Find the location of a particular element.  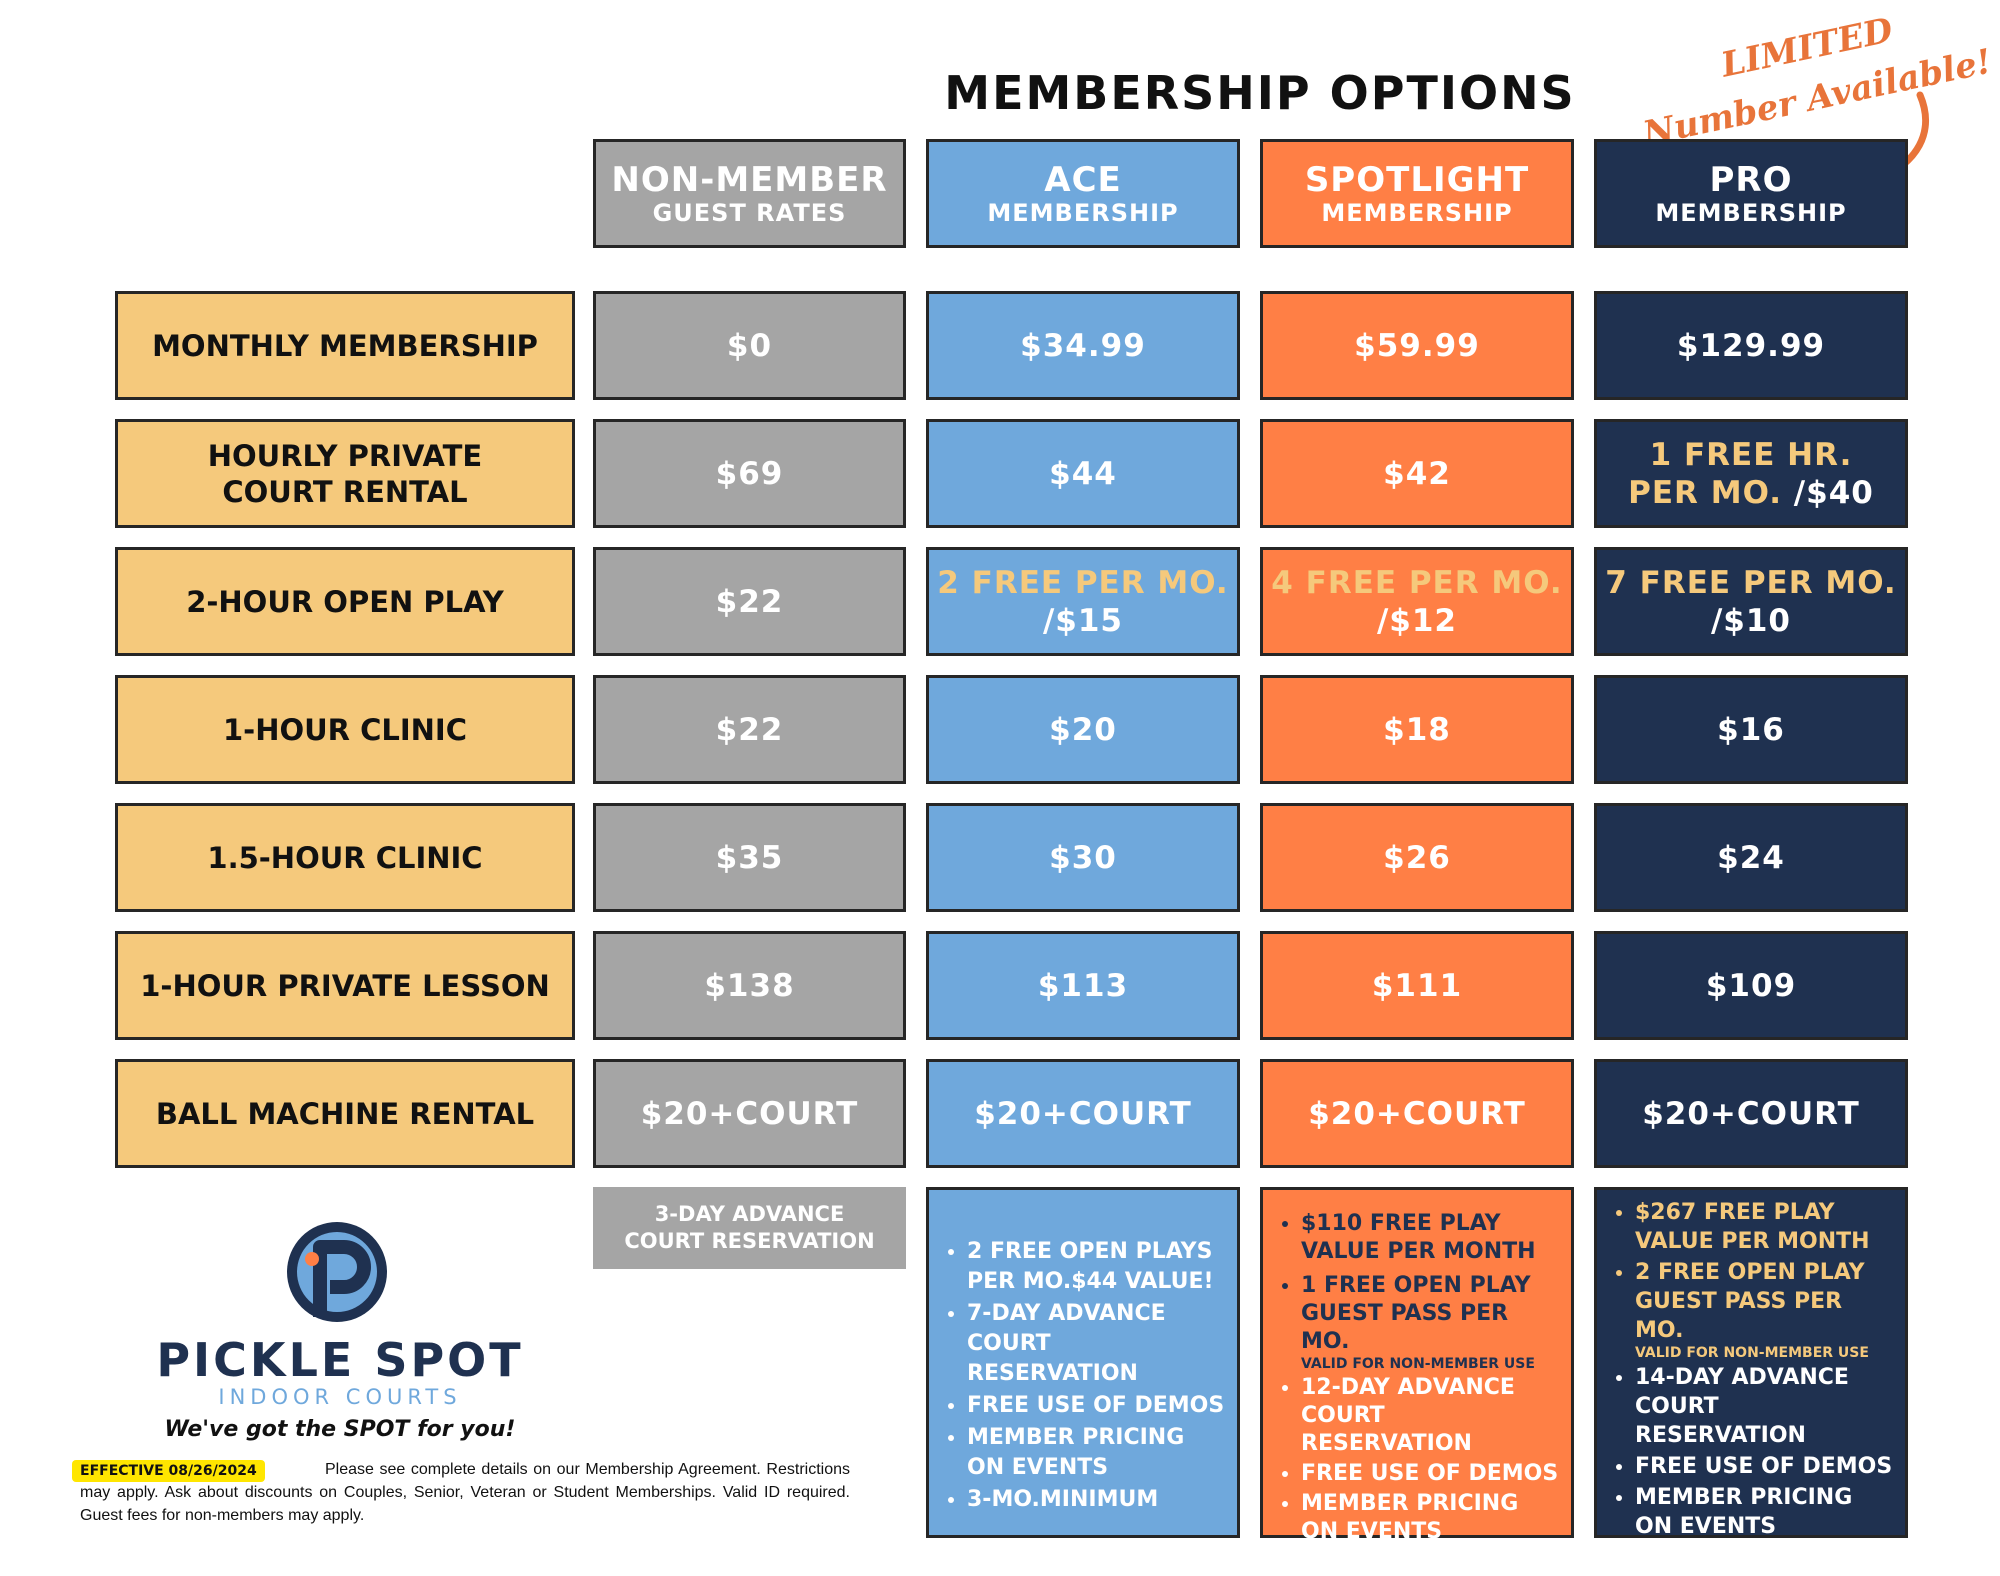

pickle-ball-icon is located at coordinates (337, 1272).